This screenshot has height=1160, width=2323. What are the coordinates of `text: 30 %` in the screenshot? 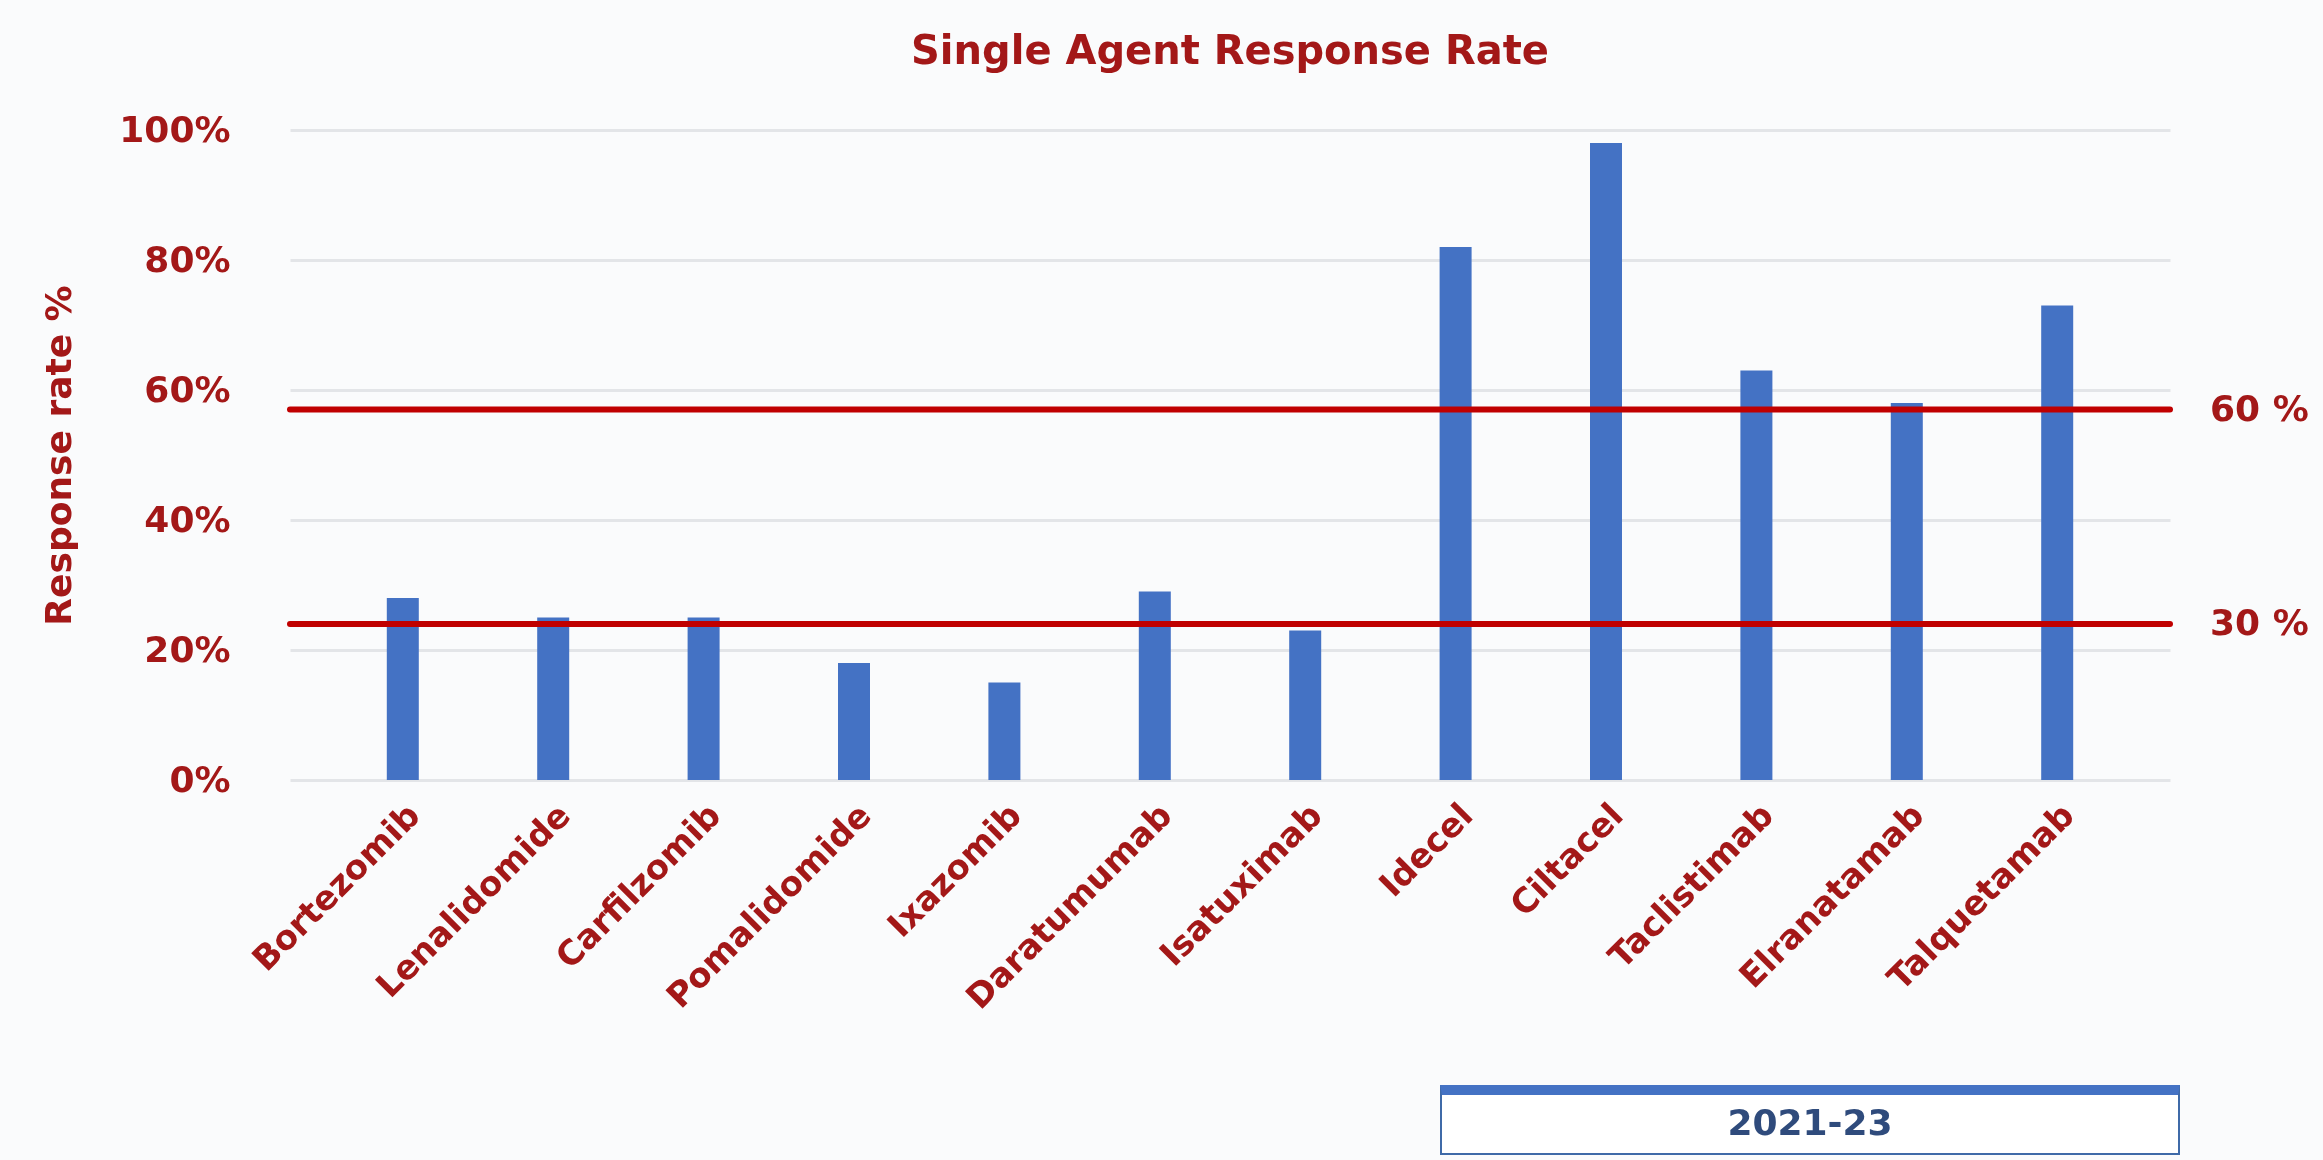 It's located at (2259, 622).